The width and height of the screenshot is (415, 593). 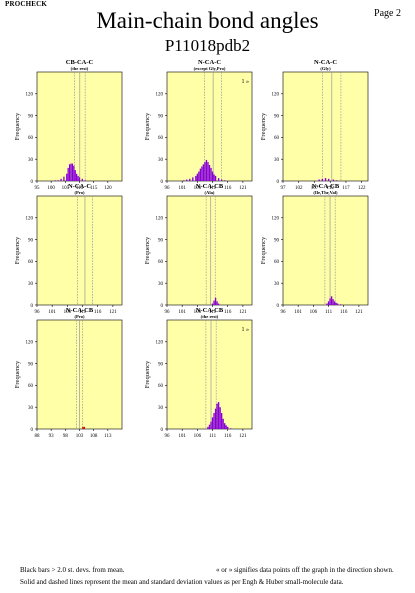 What do you see at coordinates (207, 20) in the screenshot?
I see `page-title: Main-chain bond angles` at bounding box center [207, 20].